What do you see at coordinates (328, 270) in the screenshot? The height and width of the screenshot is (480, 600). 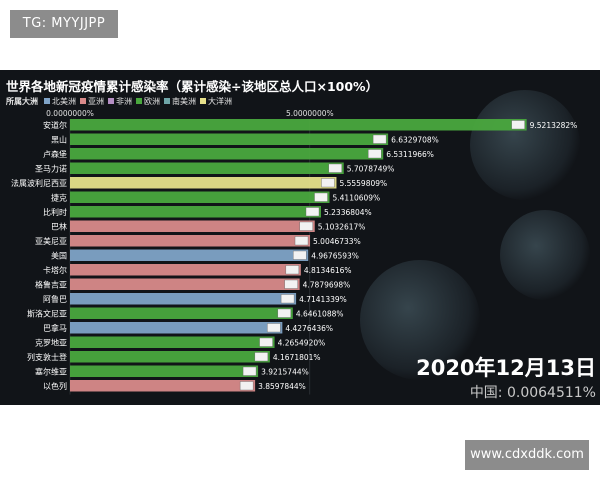 I see `value-label: 4.8134616%` at bounding box center [328, 270].